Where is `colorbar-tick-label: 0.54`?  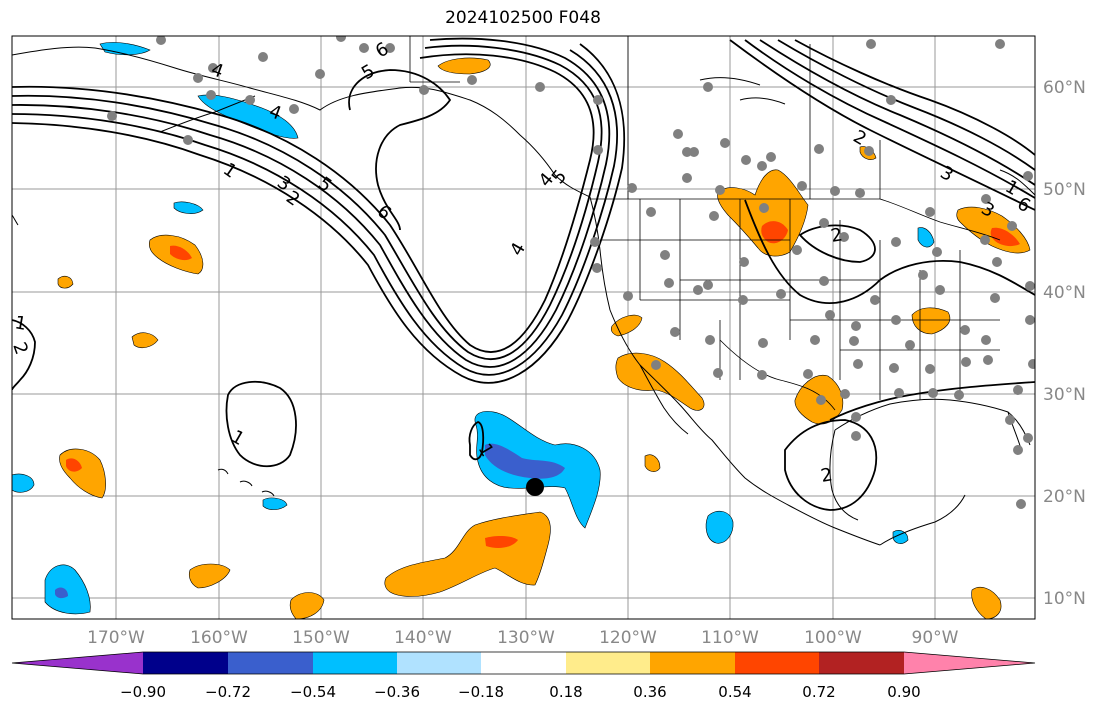
colorbar-tick-label: 0.54 is located at coordinates (734, 692).